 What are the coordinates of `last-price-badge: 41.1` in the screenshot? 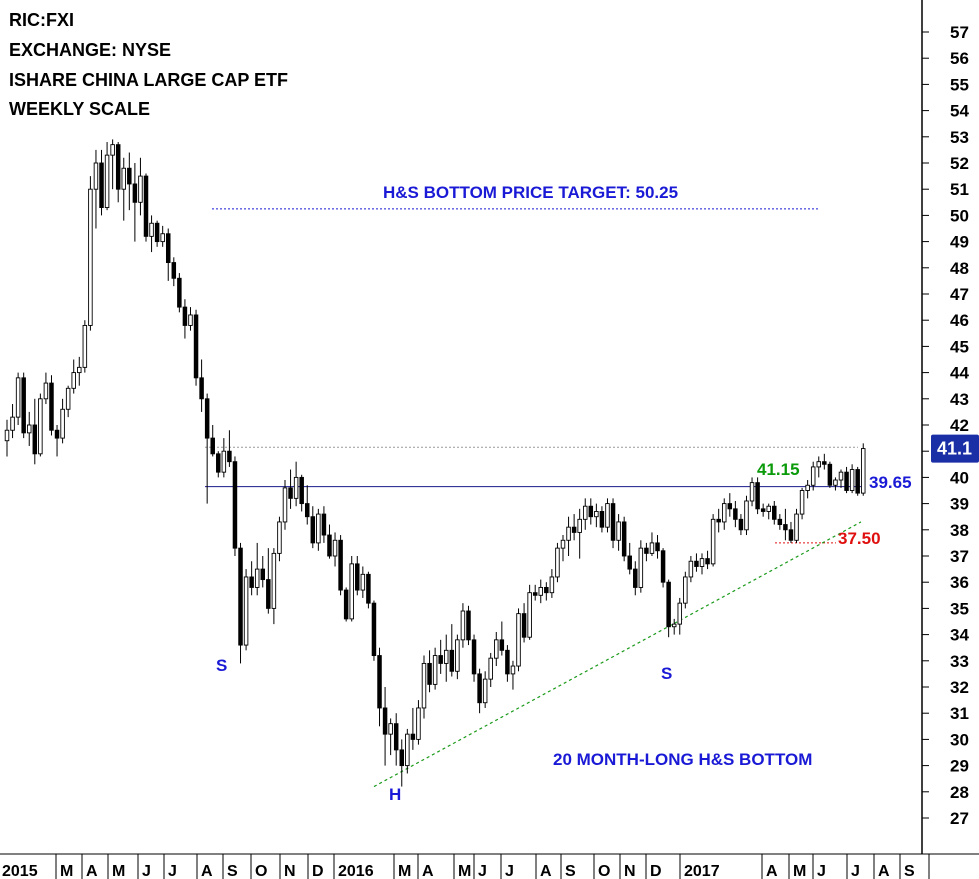 It's located at (955, 448).